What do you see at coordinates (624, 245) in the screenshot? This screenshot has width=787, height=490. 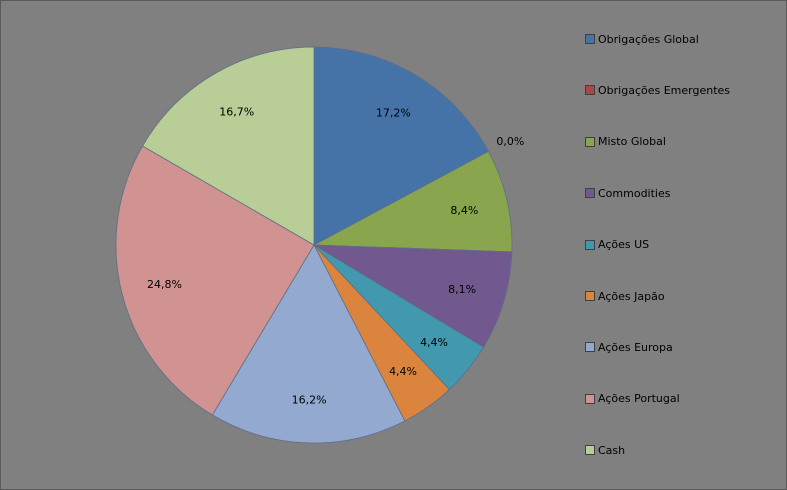 I see `legend-label-5: Ações US` at bounding box center [624, 245].